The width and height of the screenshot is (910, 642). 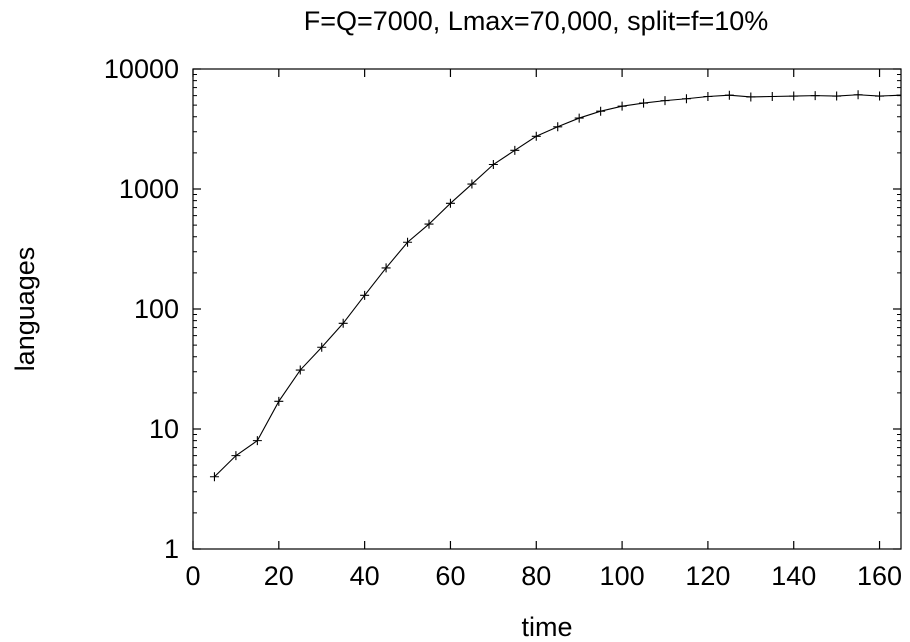 I want to click on y-tick-label: 10000, so click(x=141, y=69).